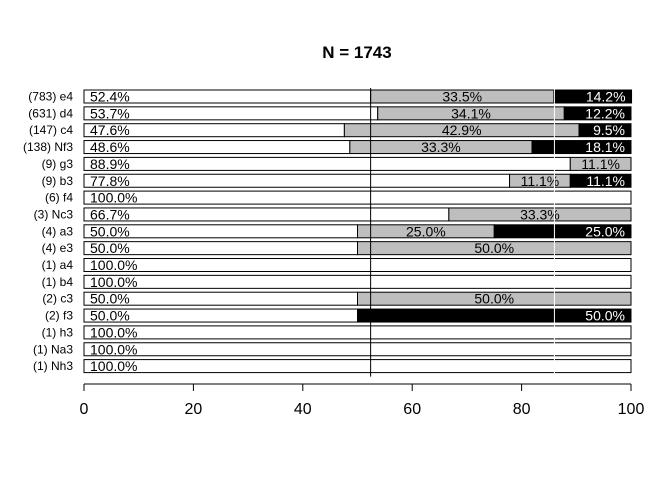 Image resolution: width=672 pixels, height=480 pixels. I want to click on percent-label: 53.7%, so click(110, 113).